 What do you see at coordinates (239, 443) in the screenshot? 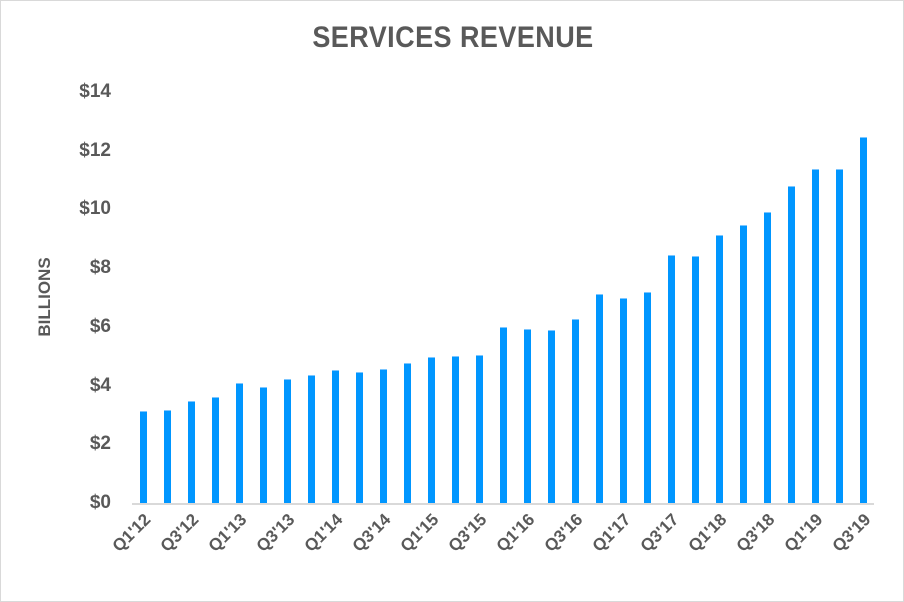
I see `bar-Q113` at bounding box center [239, 443].